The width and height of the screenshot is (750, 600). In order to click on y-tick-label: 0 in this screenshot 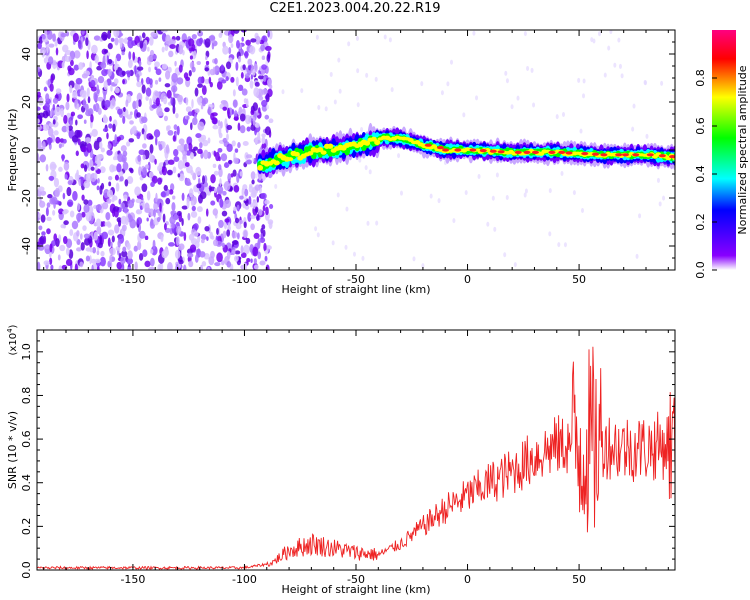, I will do `click(26, 150)`.